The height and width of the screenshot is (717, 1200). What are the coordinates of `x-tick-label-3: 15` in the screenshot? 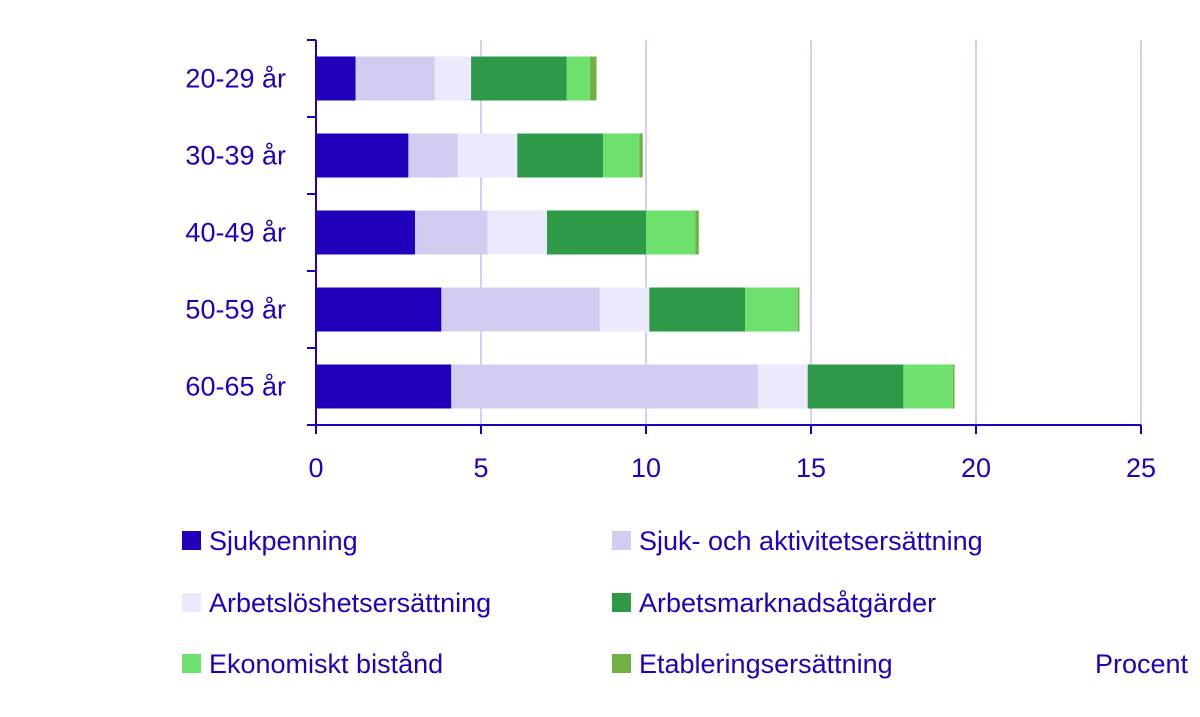 It's located at (811, 468).